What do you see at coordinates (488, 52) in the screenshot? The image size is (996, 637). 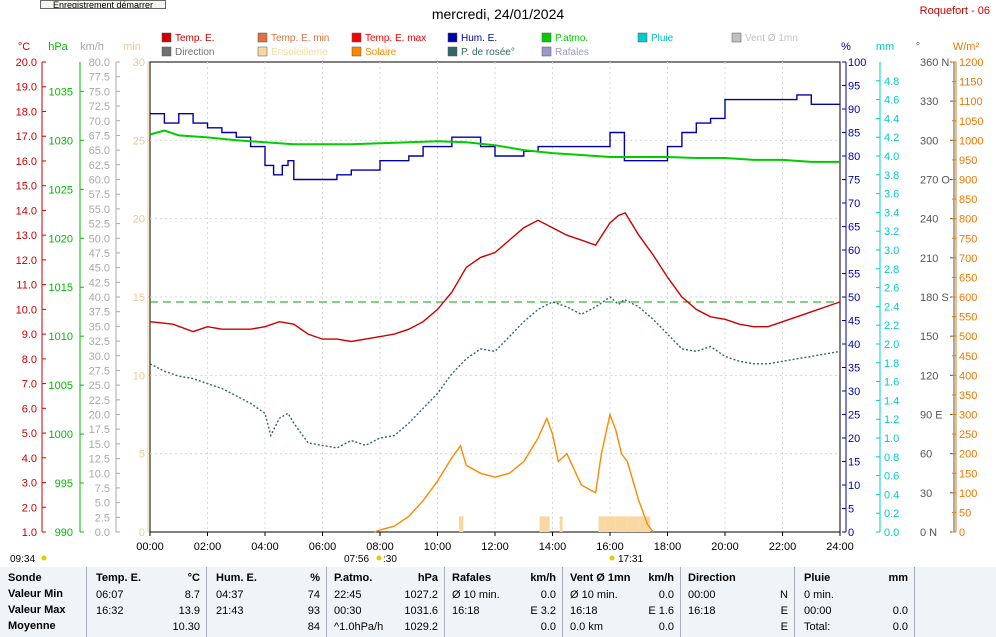 I see `legend-label: P. de rosée°` at bounding box center [488, 52].